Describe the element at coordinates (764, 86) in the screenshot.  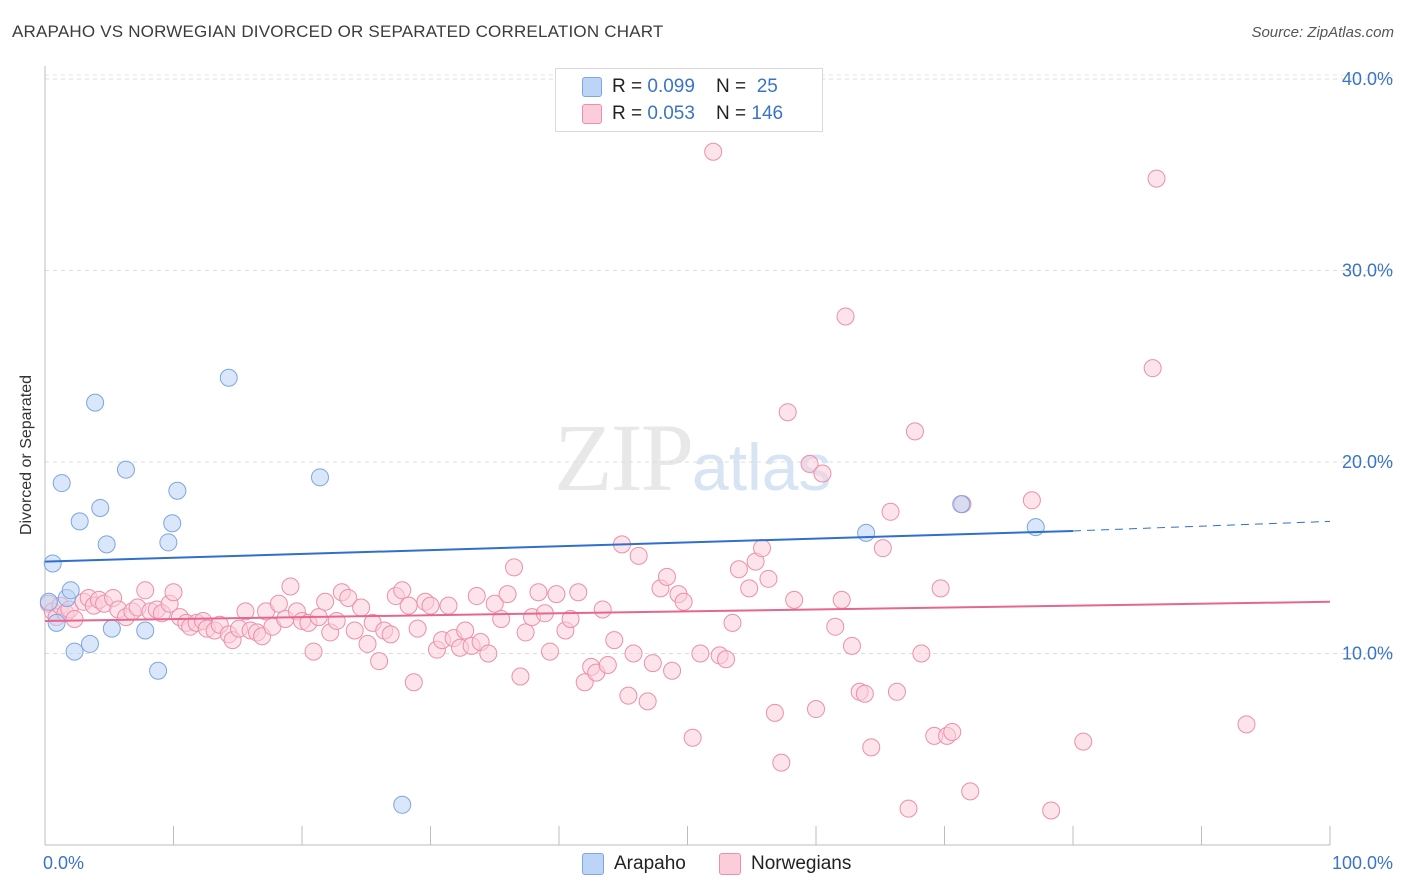
I see `legend-n-value: 25` at that location.